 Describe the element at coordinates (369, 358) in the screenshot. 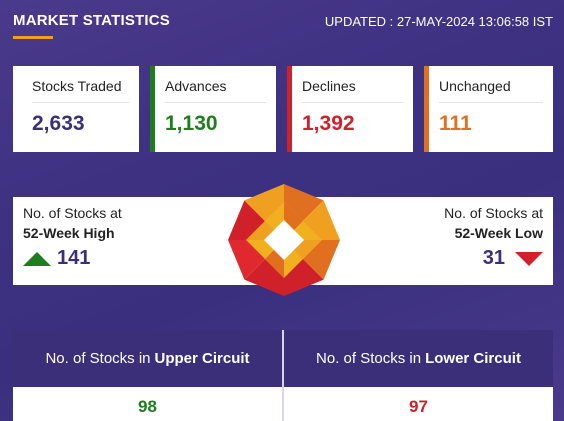

I see `lower-circuit-prefix: No. of Stocks in` at that location.